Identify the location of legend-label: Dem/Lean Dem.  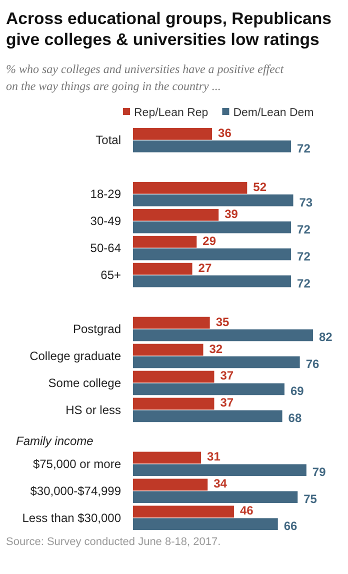
(273, 113).